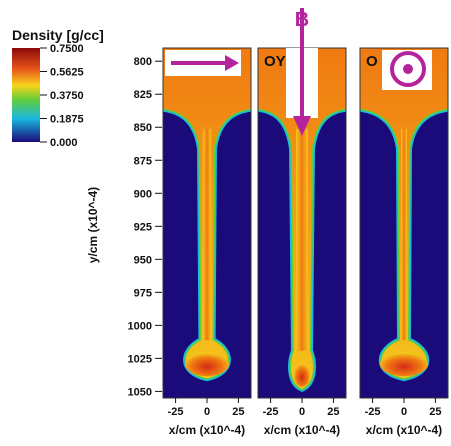 This screenshot has width=451, height=446. I want to click on y-tick-label: 850, so click(143, 128).